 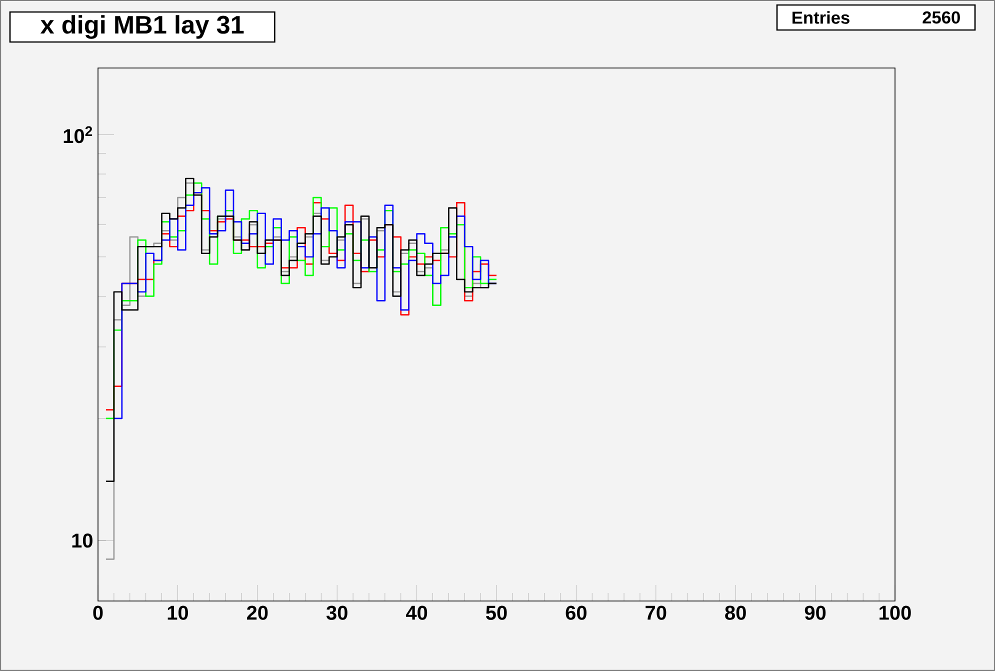 What do you see at coordinates (656, 613) in the screenshot?
I see `x-tick-label: 70` at bounding box center [656, 613].